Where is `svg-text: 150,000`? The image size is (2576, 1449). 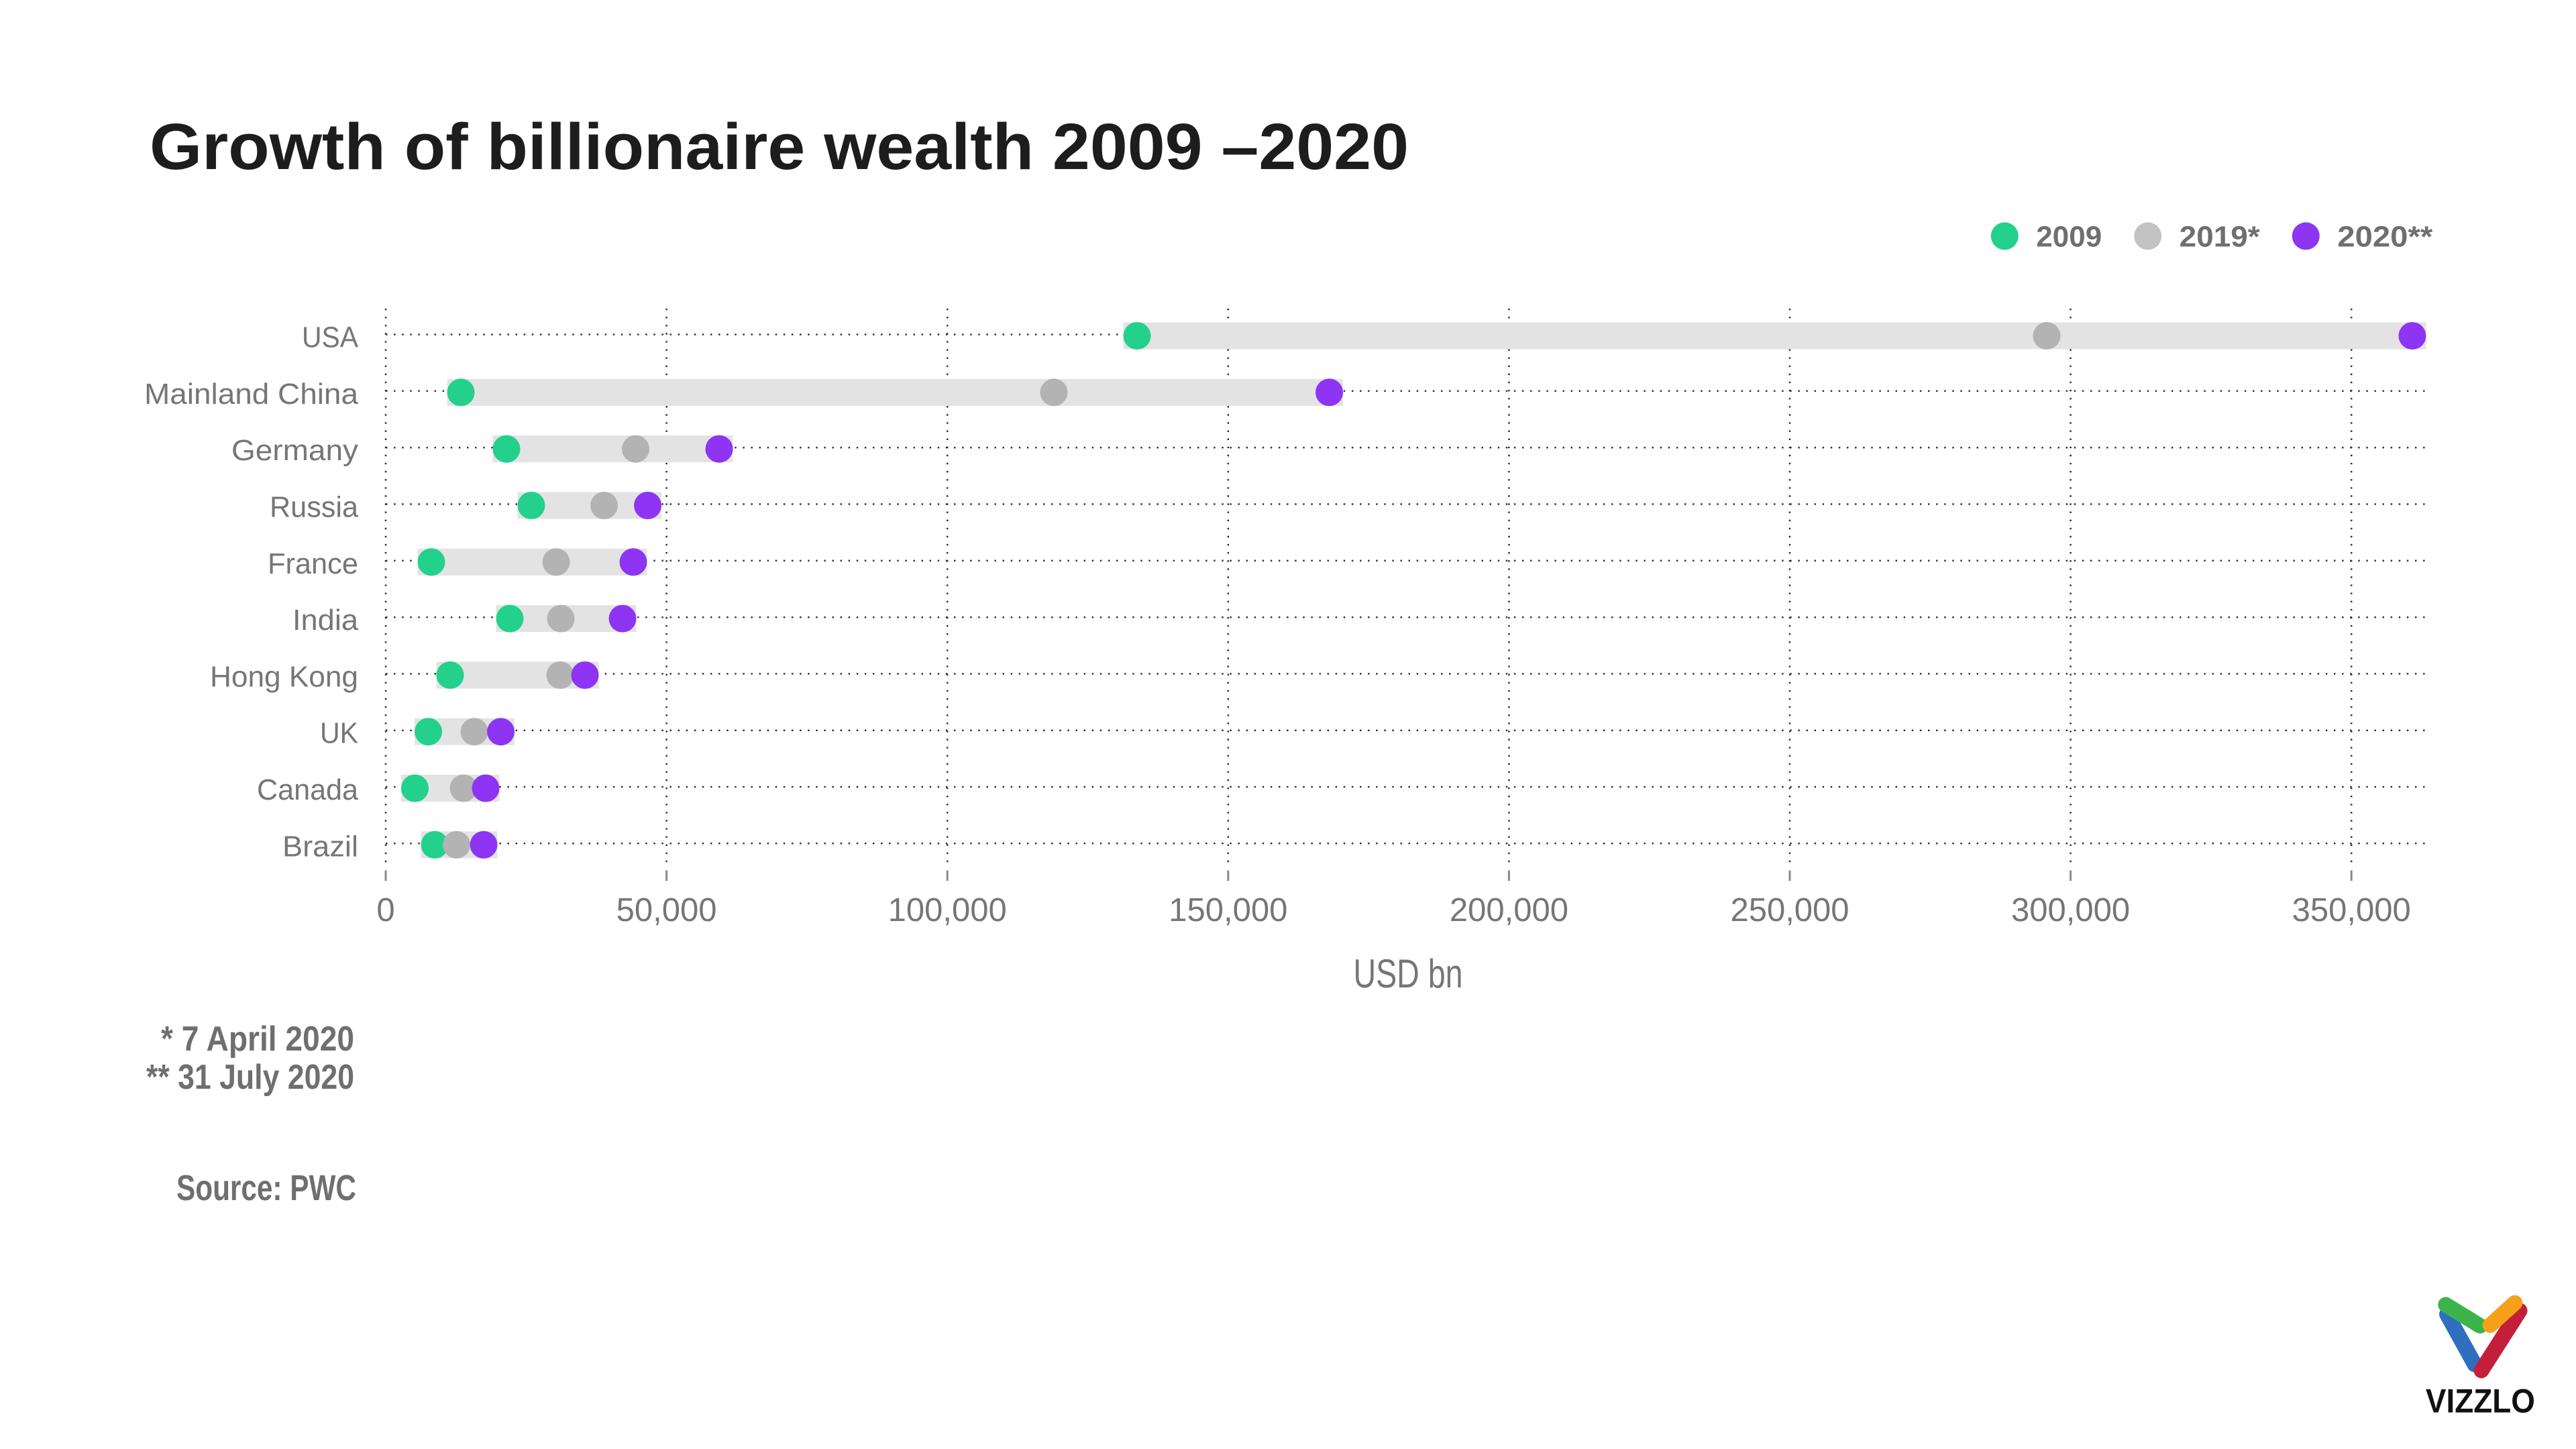 svg-text: 150,000 is located at coordinates (1228, 910).